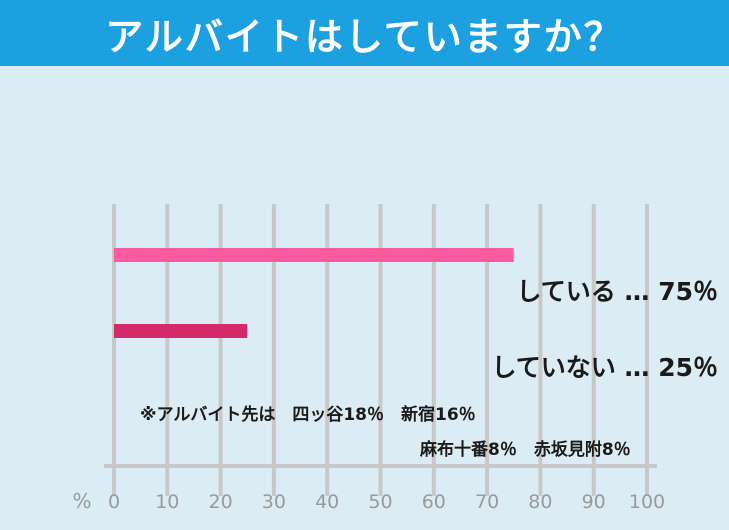 This screenshot has width=729, height=530. What do you see at coordinates (594, 502) in the screenshot?
I see `tick-label-90: 90` at bounding box center [594, 502].